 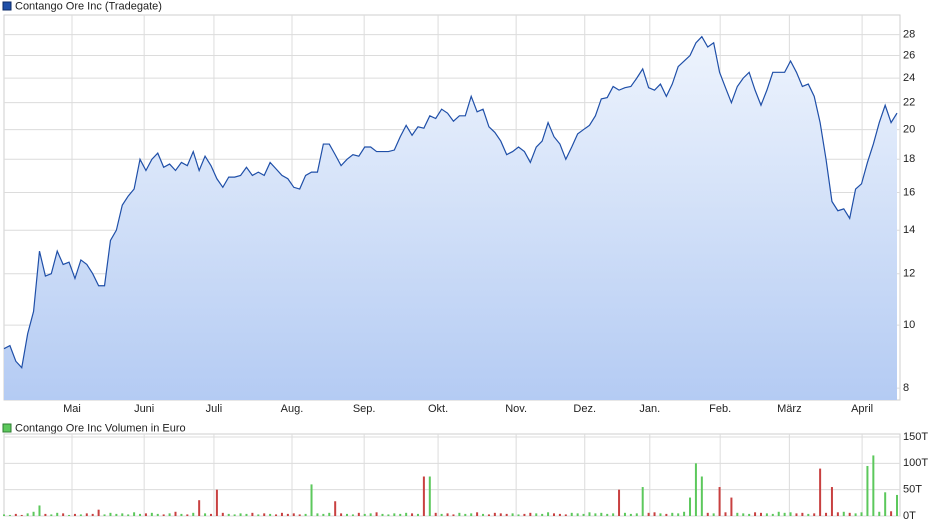 What do you see at coordinates (292, 409) in the screenshot?
I see `x-tick-label: Aug.` at bounding box center [292, 409].